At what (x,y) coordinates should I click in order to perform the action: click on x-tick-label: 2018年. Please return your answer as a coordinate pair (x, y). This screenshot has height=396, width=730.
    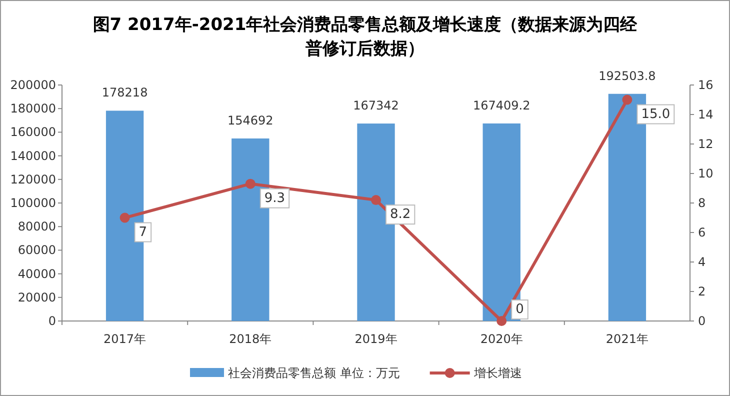
    Looking at the image, I should click on (250, 339).